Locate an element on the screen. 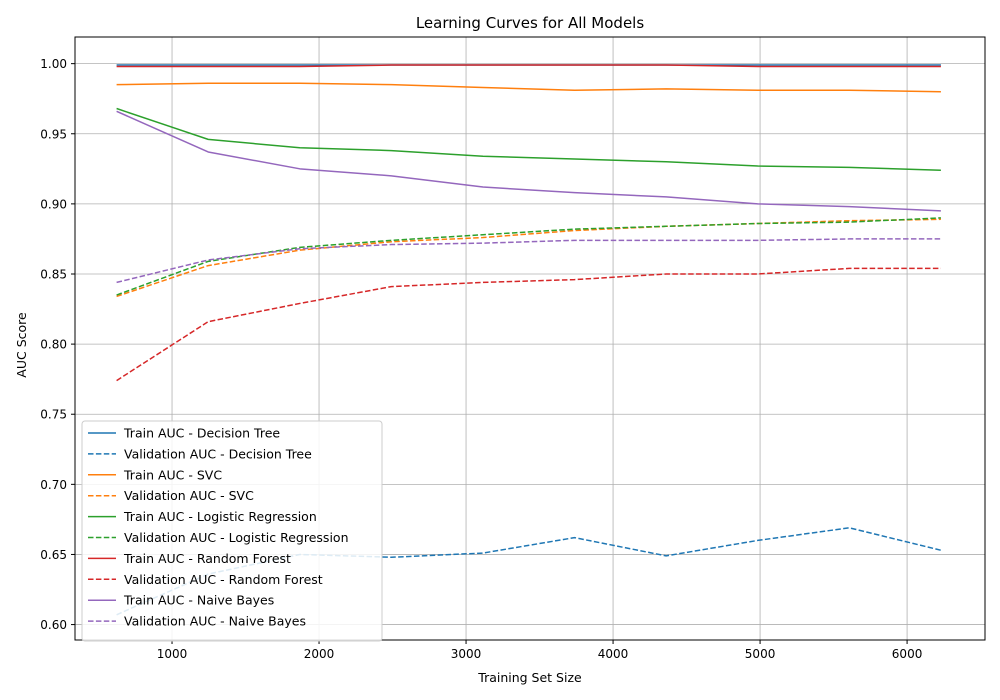  x-axis: 1000 2000 3000 4000 5000 6000 is located at coordinates (540, 650).